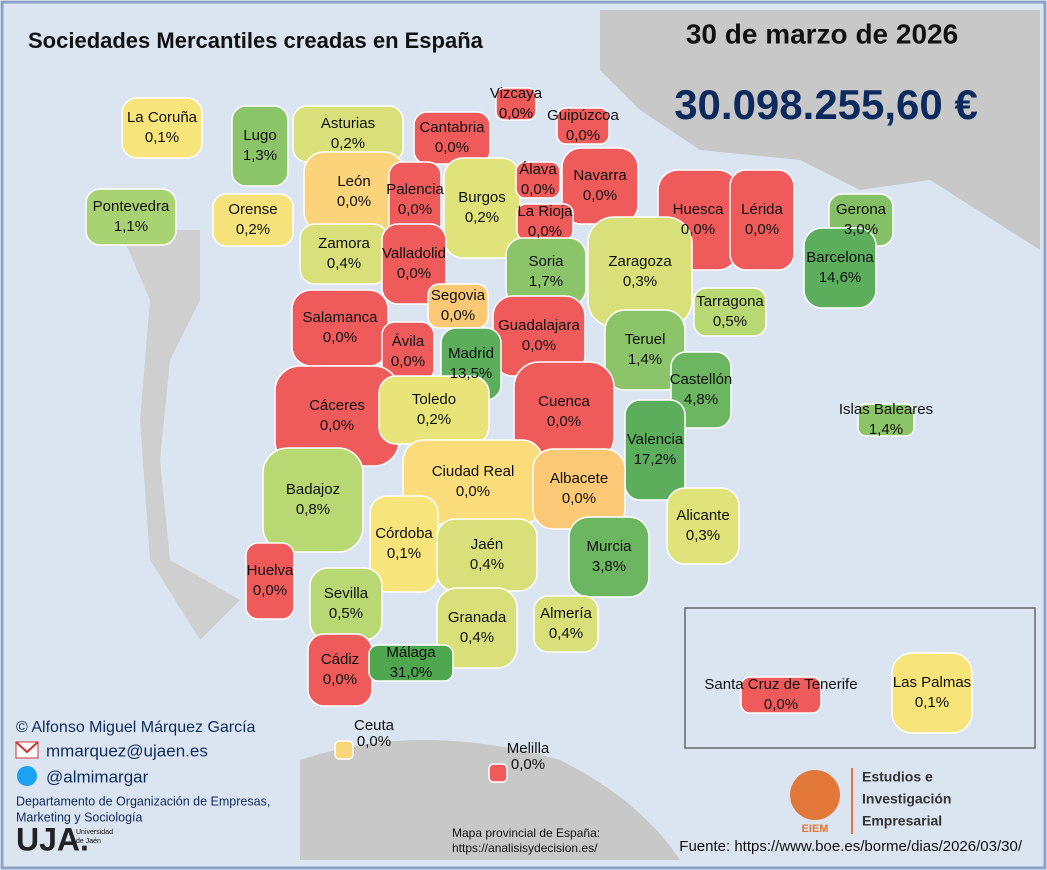  What do you see at coordinates (411, 672) in the screenshot?
I see `province-value: 31,0%` at bounding box center [411, 672].